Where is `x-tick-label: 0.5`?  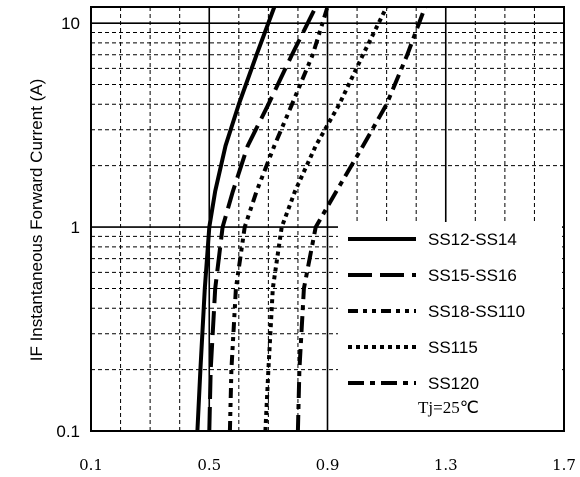
x-tick-label: 0.5 is located at coordinates (209, 465).